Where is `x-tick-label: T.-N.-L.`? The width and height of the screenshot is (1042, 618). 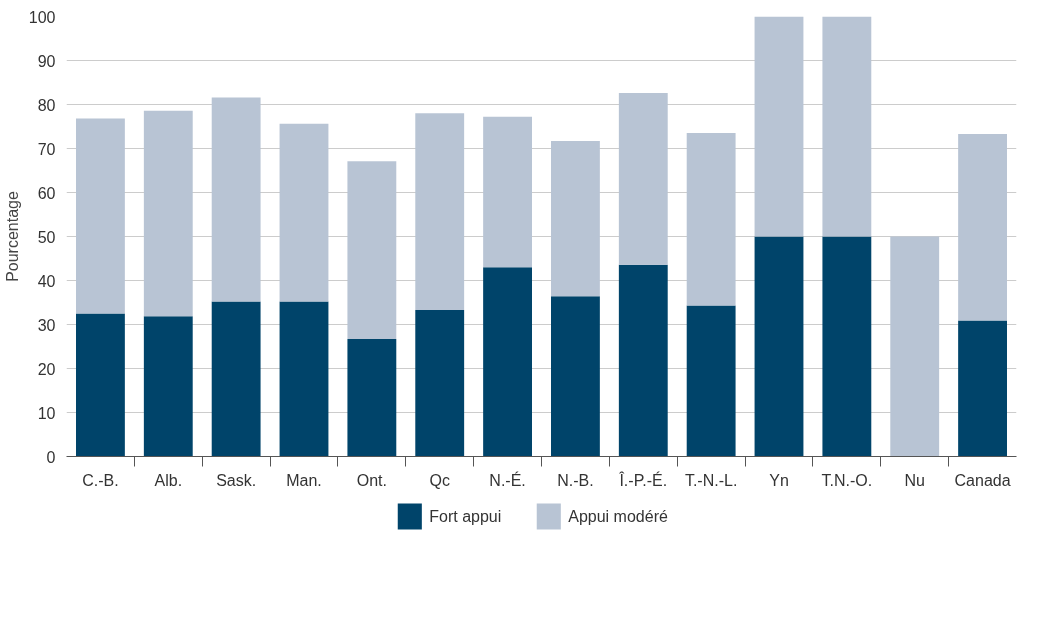 x-tick-label: T.-N.-L. is located at coordinates (711, 480).